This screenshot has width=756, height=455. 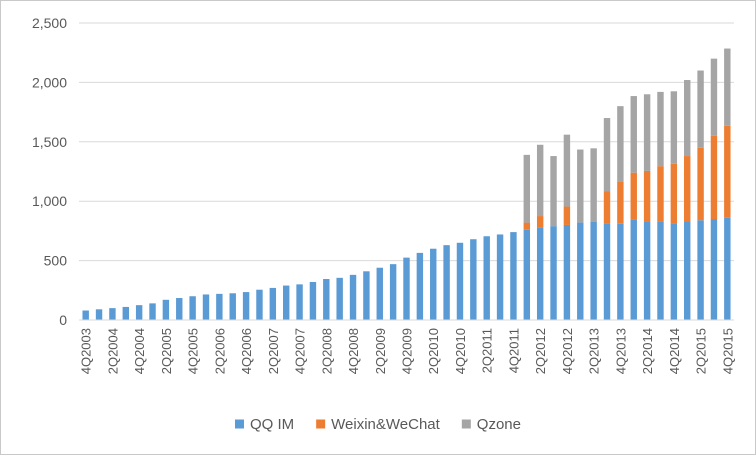 I want to click on x-tick-label: 2Q2015, so click(x=701, y=351).